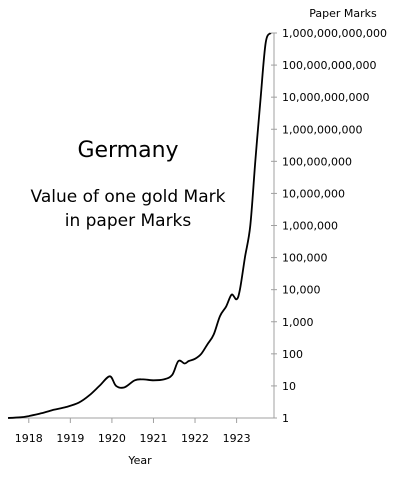 The height and width of the screenshot is (480, 411). Describe the element at coordinates (325, 97) in the screenshot. I see `y-tick-label: 10,000,000,000` at that location.